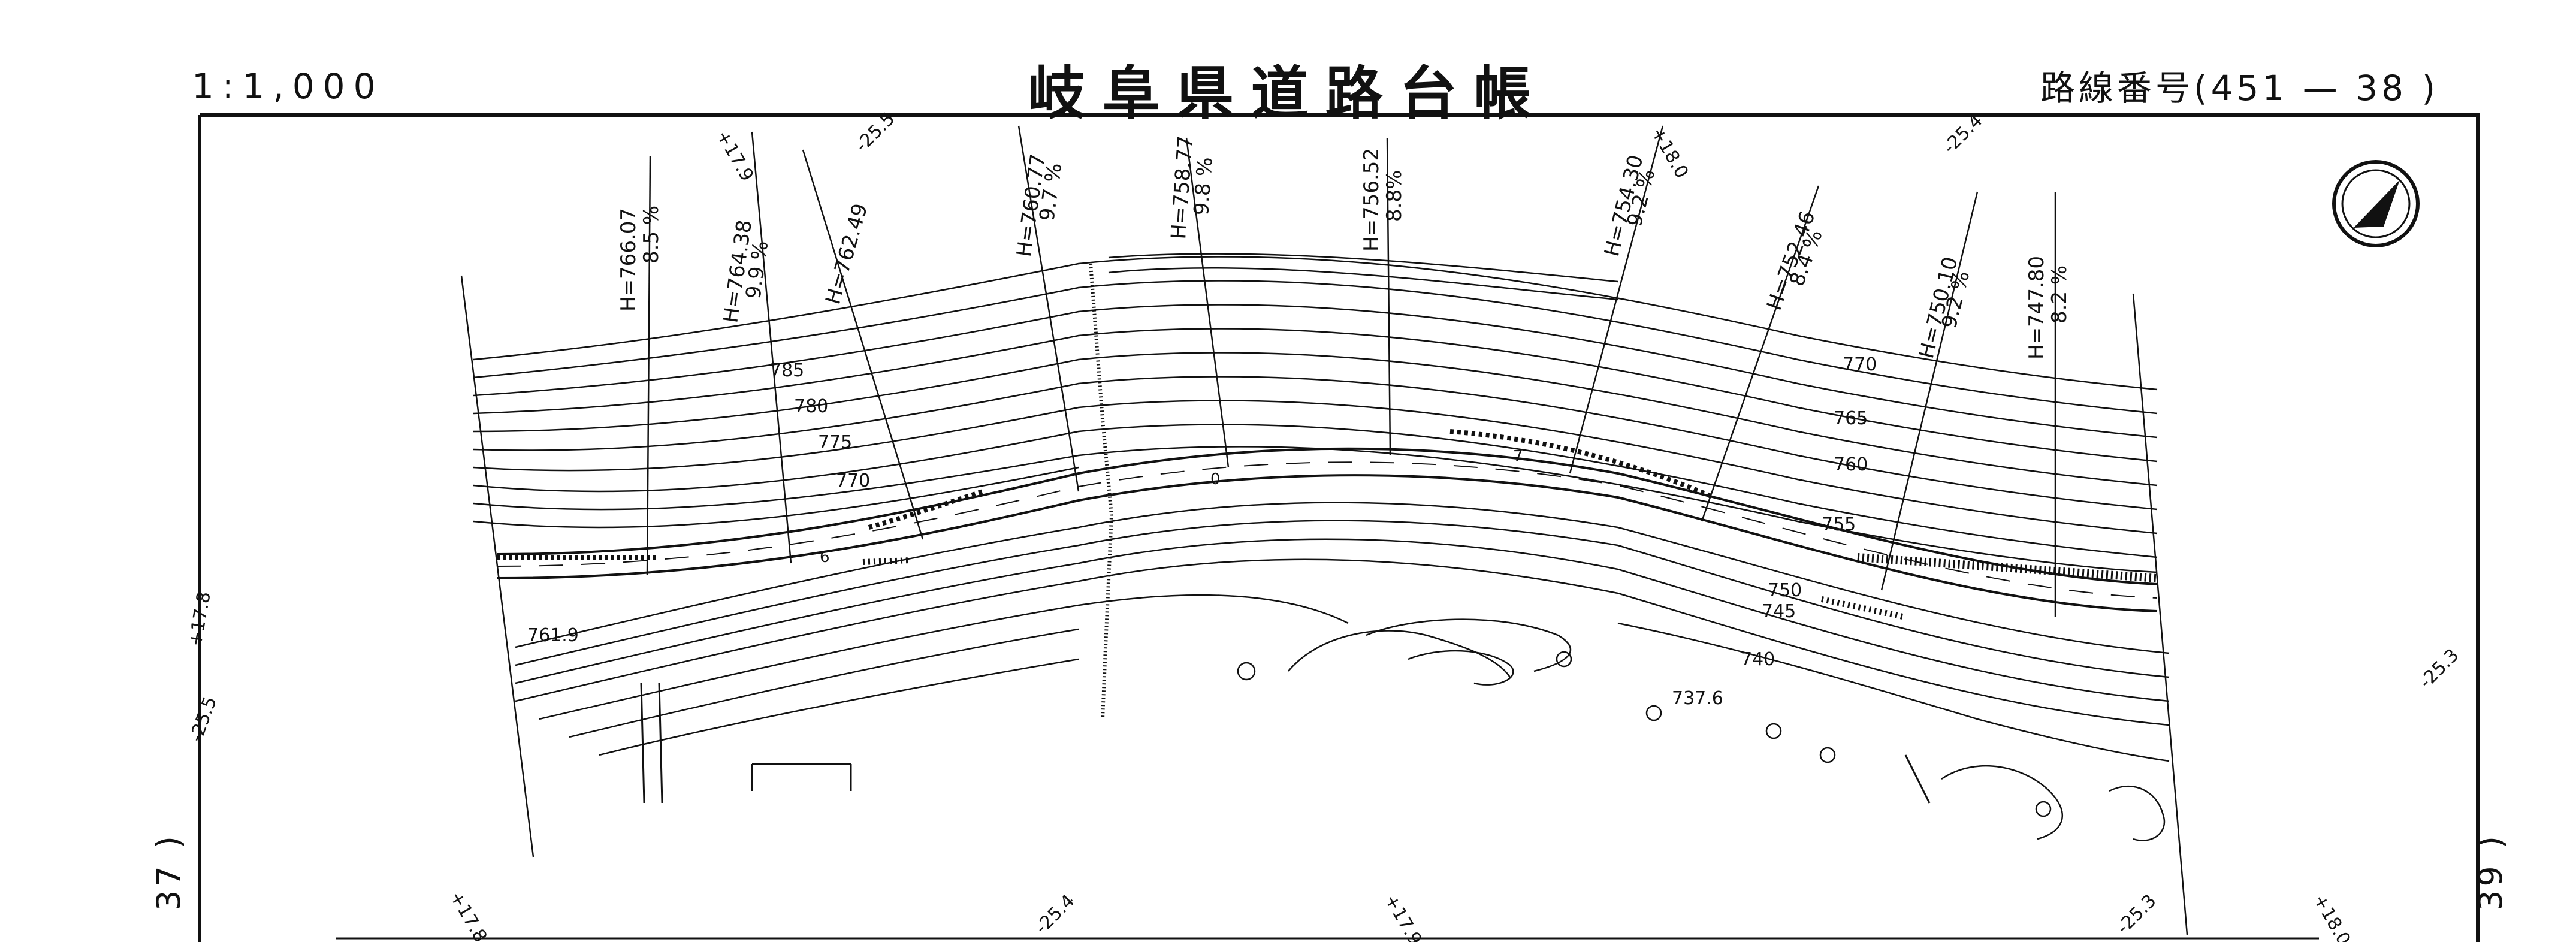 This screenshot has width=2576, height=942. What do you see at coordinates (2439, 669) in the screenshot?
I see `edge-tick-right-1: -25.3` at bounding box center [2439, 669].